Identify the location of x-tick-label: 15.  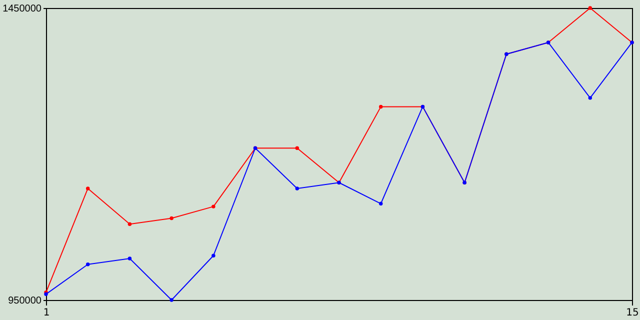
(632, 313).